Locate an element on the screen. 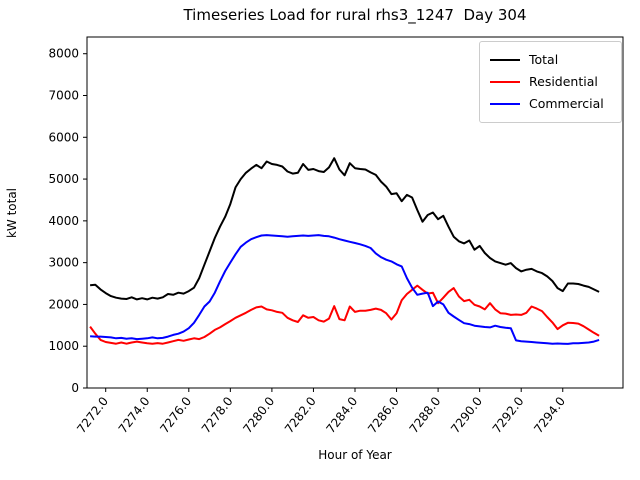  x-tick-label: 7294.0 is located at coordinates (549, 415).